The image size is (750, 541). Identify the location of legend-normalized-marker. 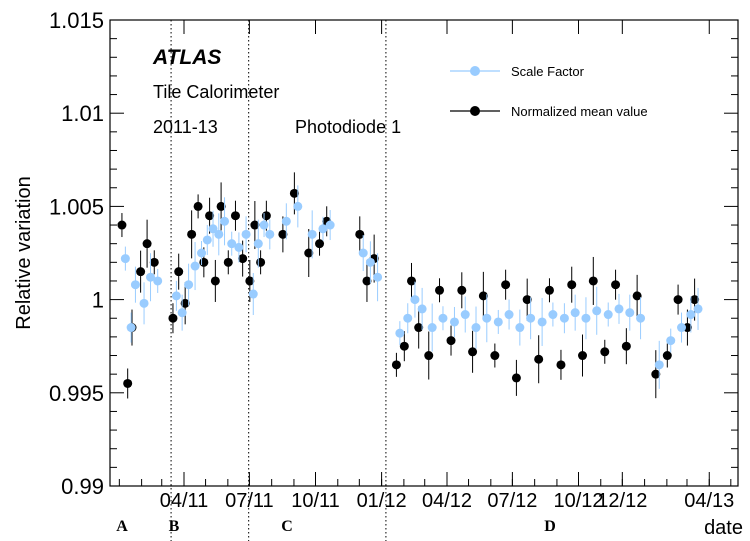
(475, 111).